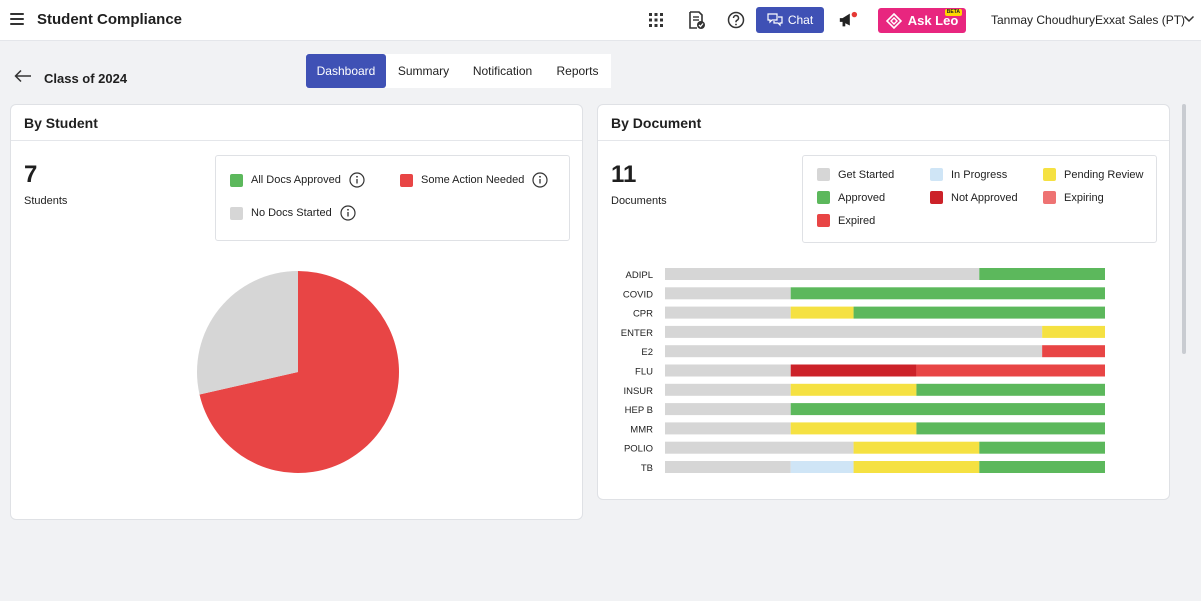 The image size is (1201, 601). Describe the element at coordinates (1043, 20) in the screenshot. I see `user-name: Tanmay Choudhury` at that location.